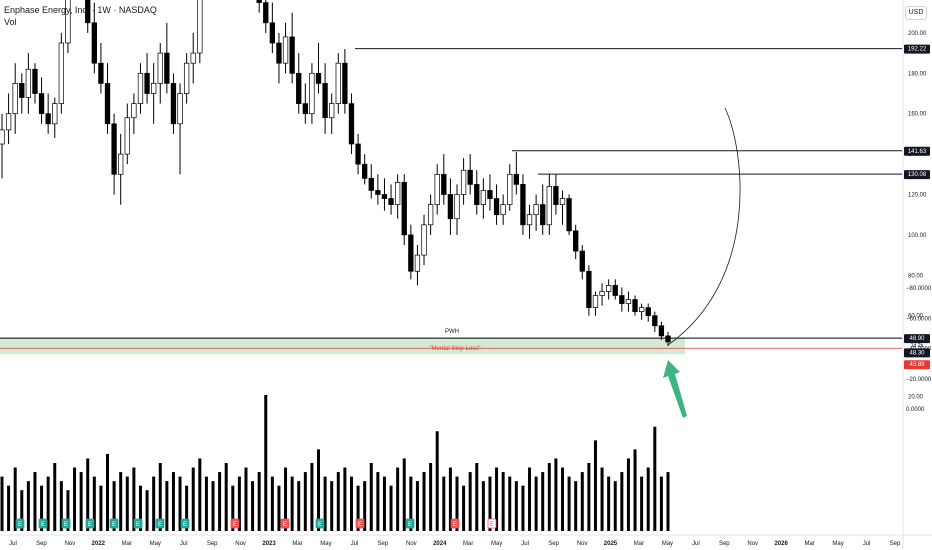 Image resolution: width=932 pixels, height=550 pixels. What do you see at coordinates (916, 317) in the screenshot?
I see `price-tick-label: 60.00` at bounding box center [916, 317].